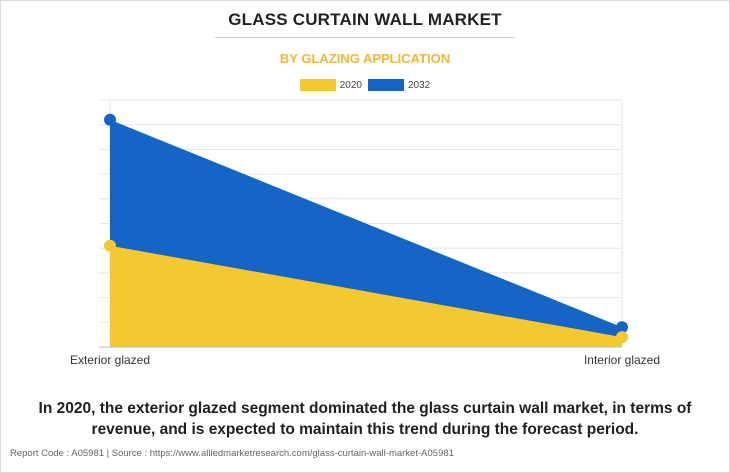 This screenshot has height=473, width=730. What do you see at coordinates (622, 360) in the screenshot?
I see `x-tick-label-interior-glazed: Interior glazed` at bounding box center [622, 360].